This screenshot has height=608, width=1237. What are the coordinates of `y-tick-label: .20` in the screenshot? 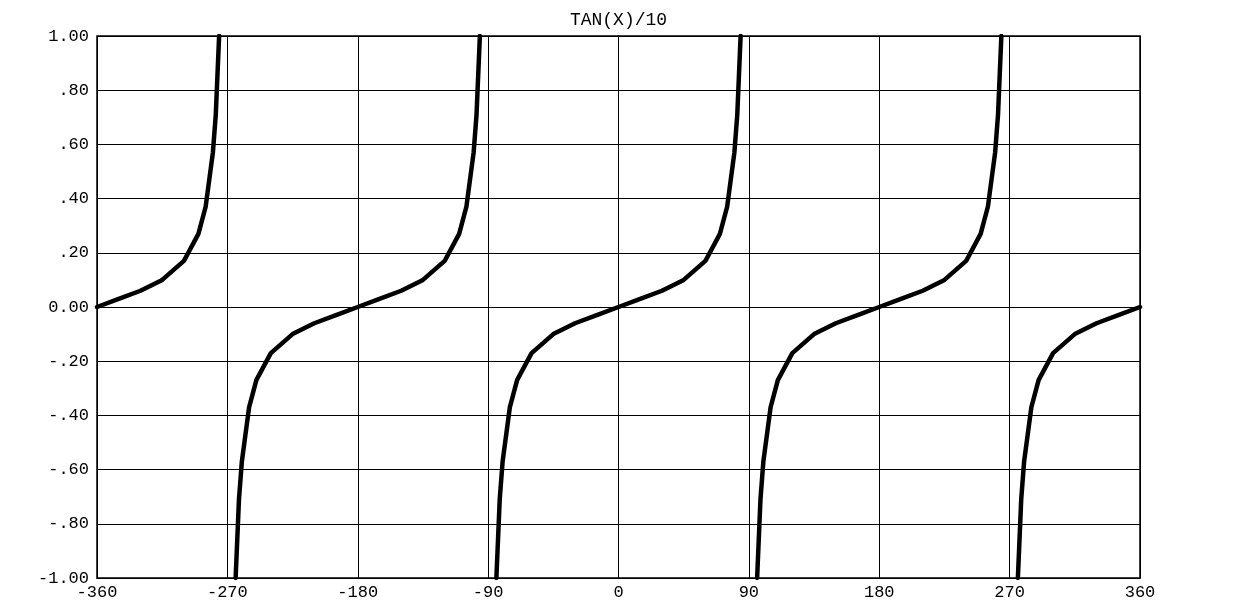 It's located at (73, 253).